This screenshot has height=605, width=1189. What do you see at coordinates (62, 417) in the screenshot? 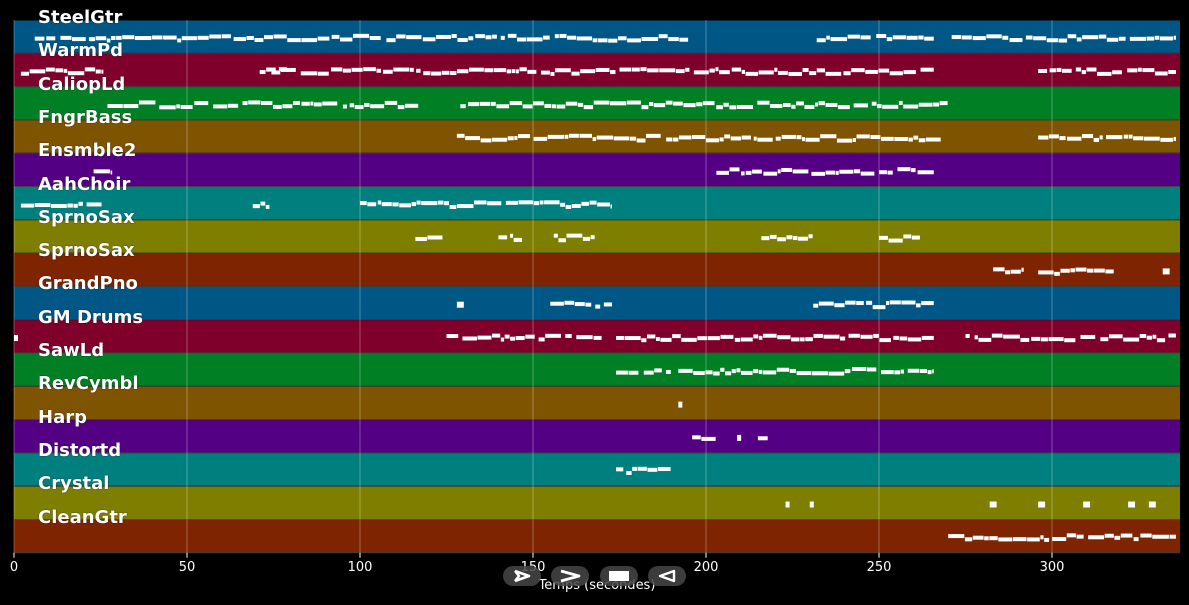
I see `track-label: Harp` at bounding box center [62, 417].